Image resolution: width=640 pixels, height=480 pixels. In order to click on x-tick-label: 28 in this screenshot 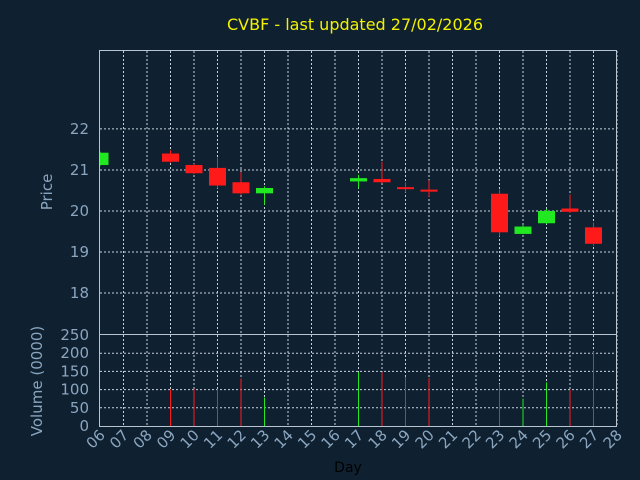, I will do `click(613, 439)`.